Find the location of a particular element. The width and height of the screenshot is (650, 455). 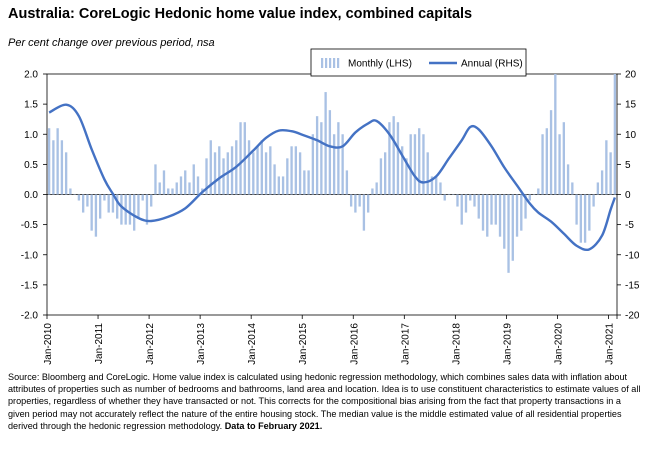

y-right-tick-label: 20 is located at coordinates (631, 75).